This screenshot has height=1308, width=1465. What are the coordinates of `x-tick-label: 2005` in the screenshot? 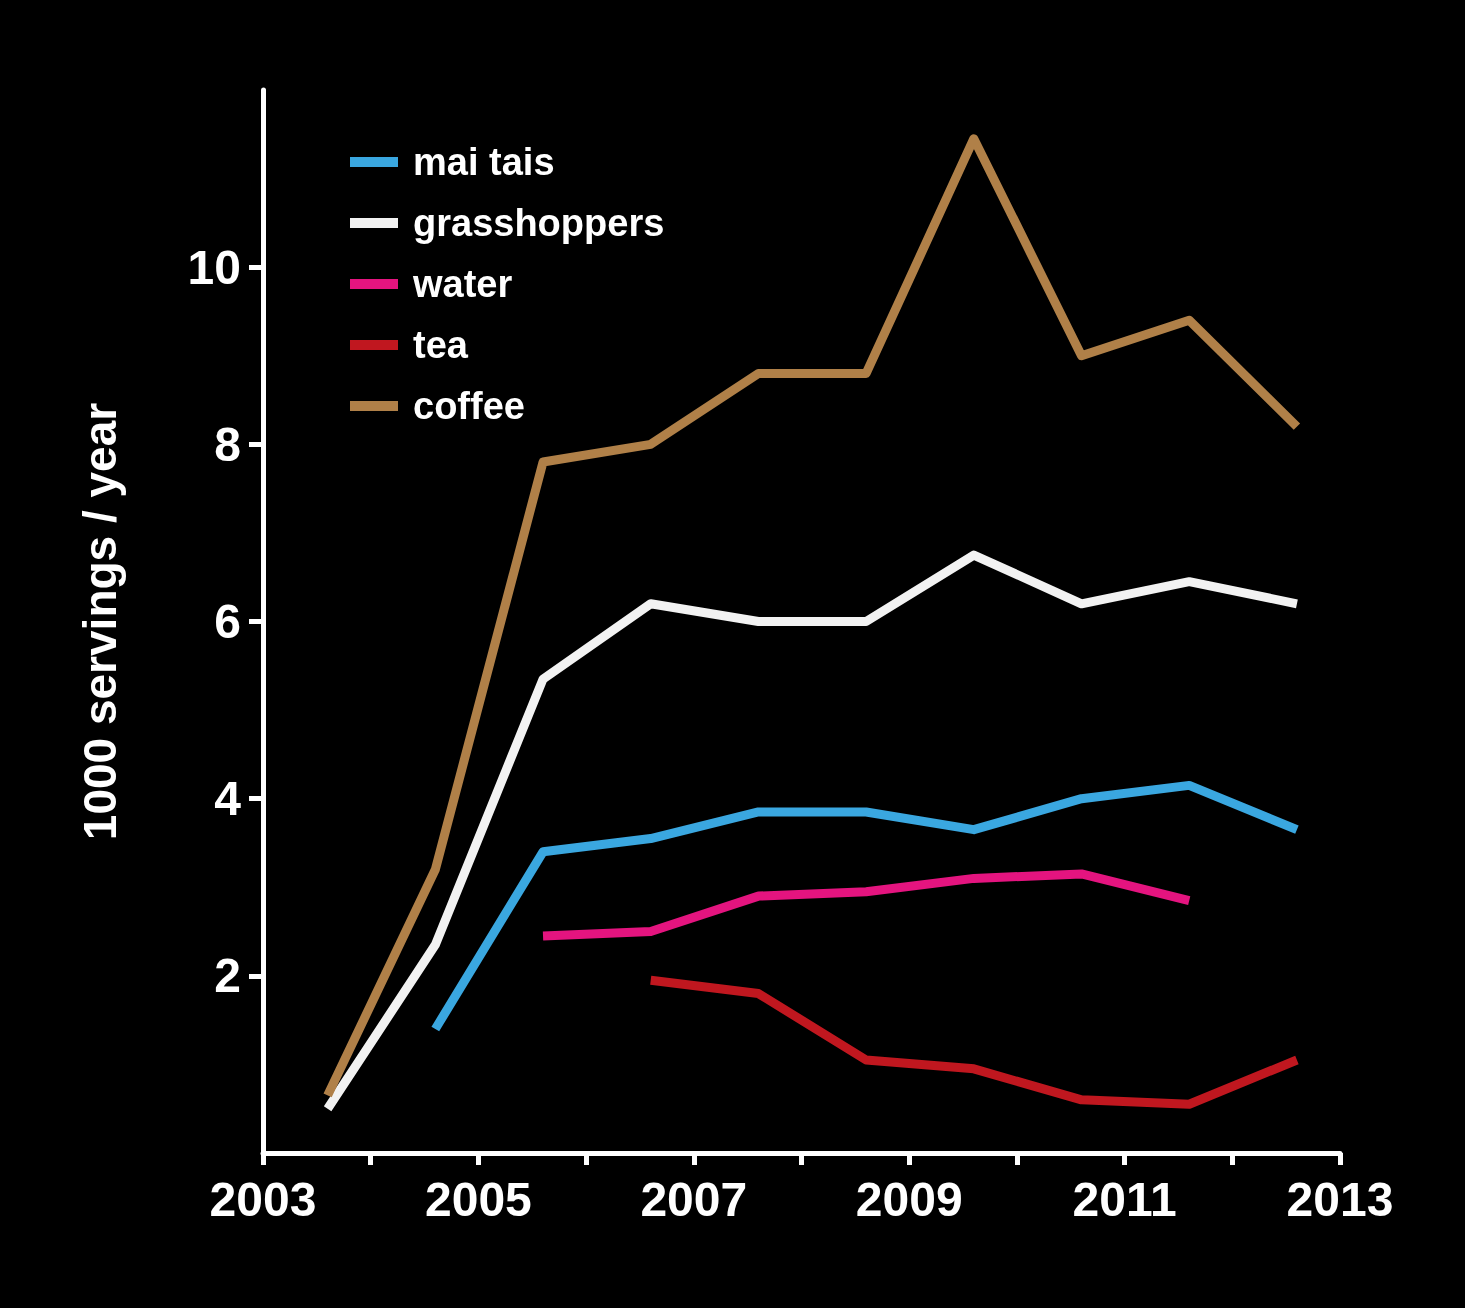 It's located at (478, 1199).